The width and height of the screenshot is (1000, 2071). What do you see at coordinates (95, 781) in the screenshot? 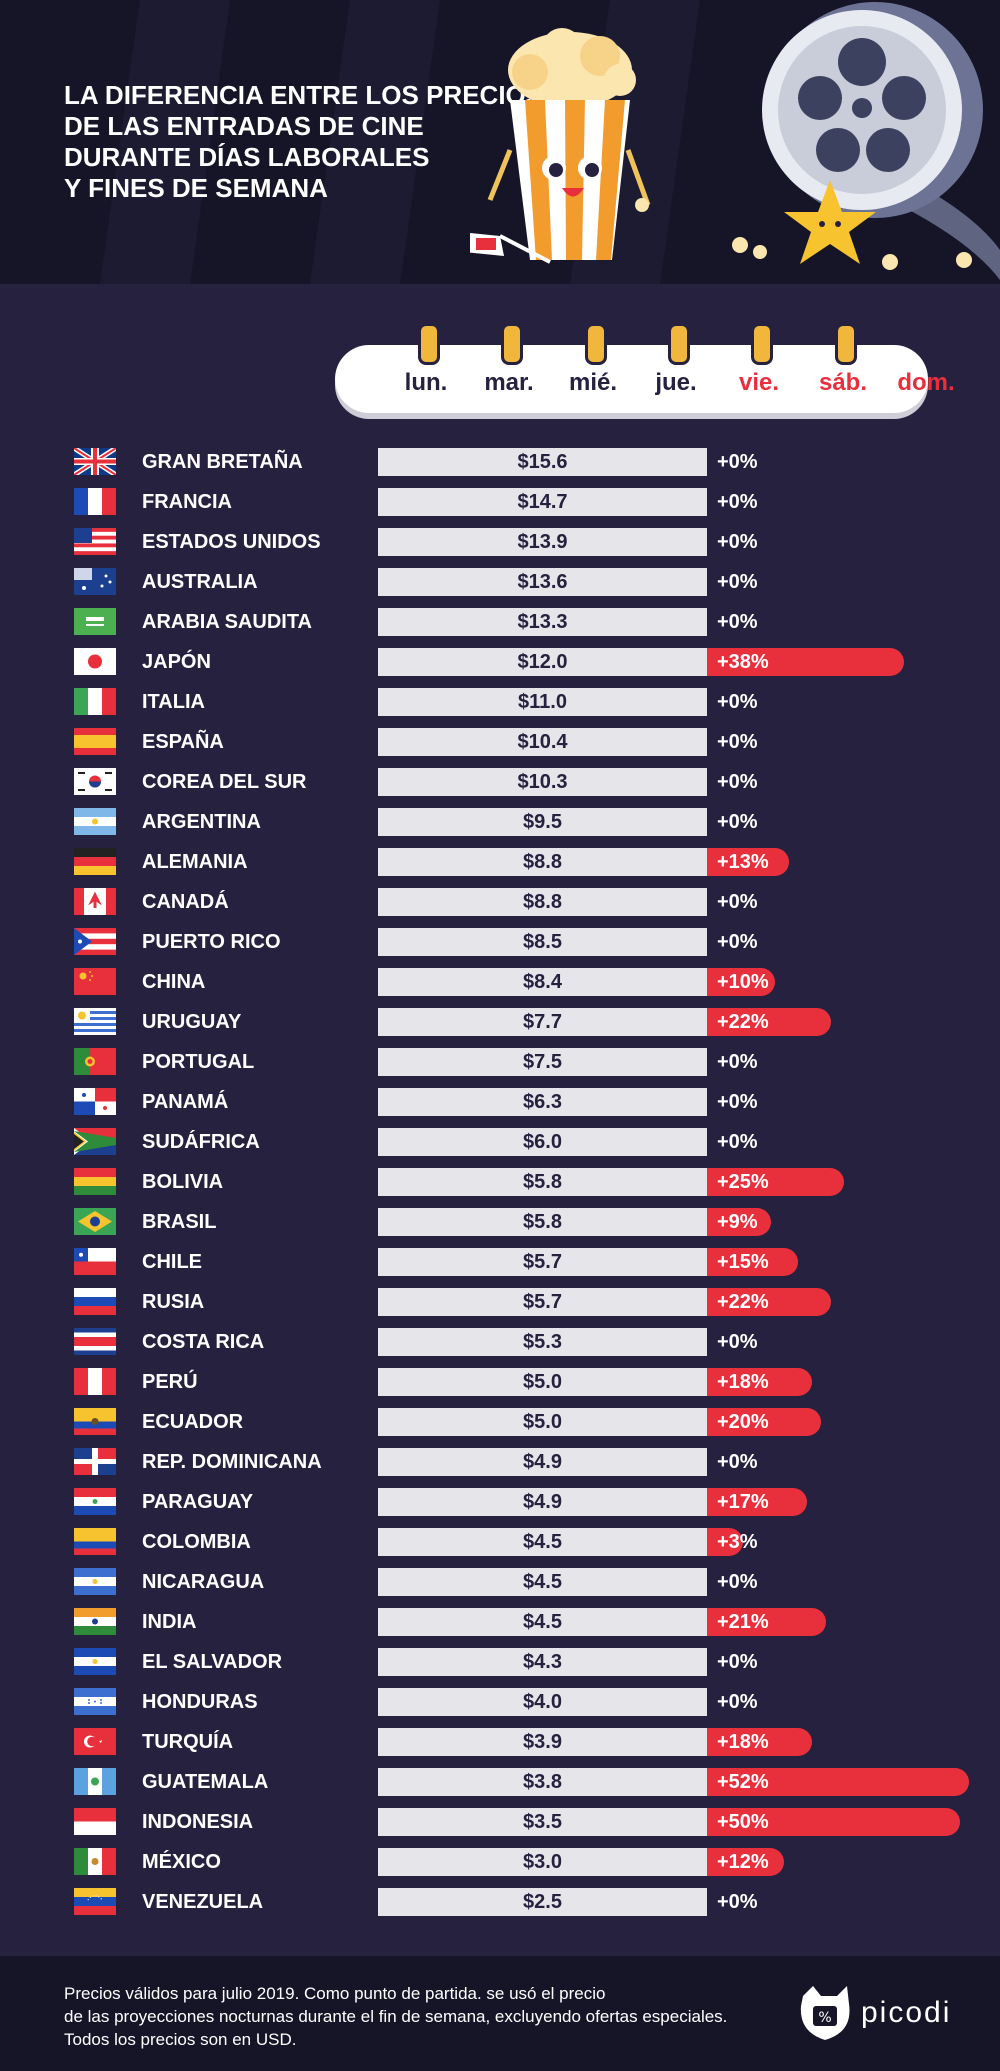
I see `flag-kr-icon` at bounding box center [95, 781].